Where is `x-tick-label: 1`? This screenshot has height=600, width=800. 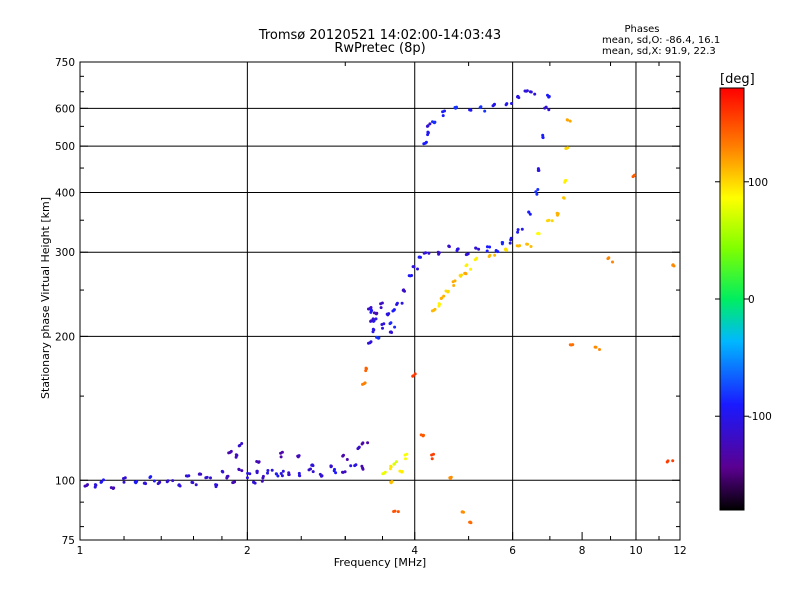
x-tick-label: 1 is located at coordinates (80, 551).